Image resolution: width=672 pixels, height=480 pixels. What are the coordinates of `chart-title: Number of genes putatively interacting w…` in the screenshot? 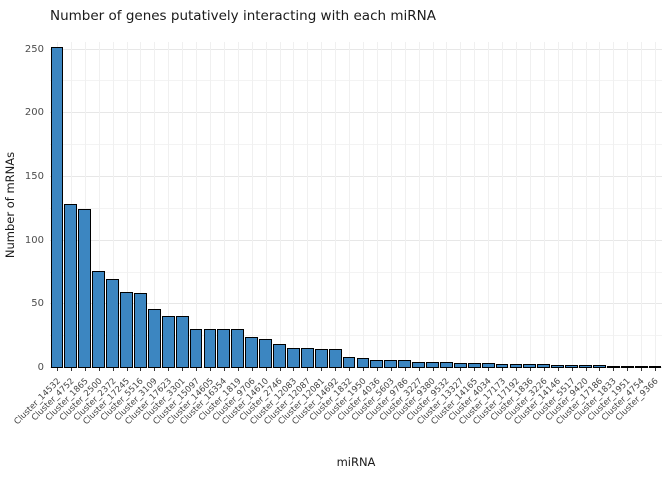 It's located at (243, 16).